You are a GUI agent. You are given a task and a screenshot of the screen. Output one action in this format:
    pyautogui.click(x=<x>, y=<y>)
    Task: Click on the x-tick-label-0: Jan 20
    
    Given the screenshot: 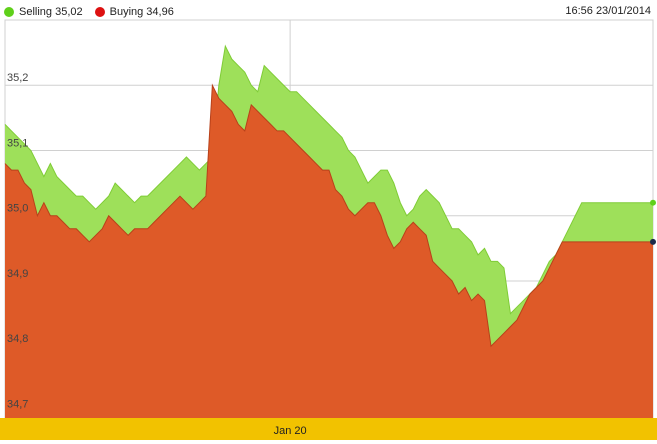 What is the action you would take?
    pyautogui.click(x=290, y=431)
    